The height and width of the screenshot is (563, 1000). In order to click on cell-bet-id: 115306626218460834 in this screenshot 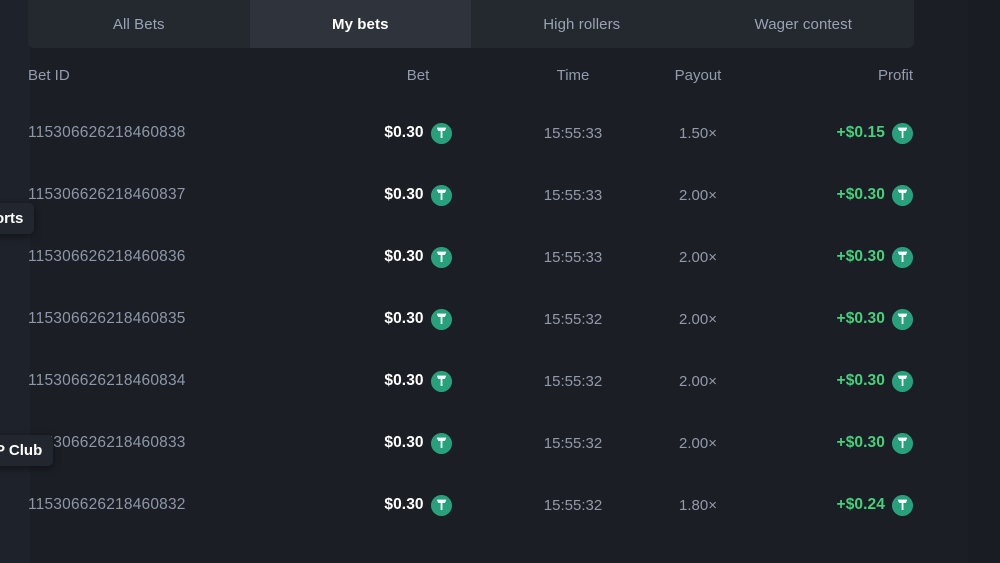, I will do `click(107, 380)`.